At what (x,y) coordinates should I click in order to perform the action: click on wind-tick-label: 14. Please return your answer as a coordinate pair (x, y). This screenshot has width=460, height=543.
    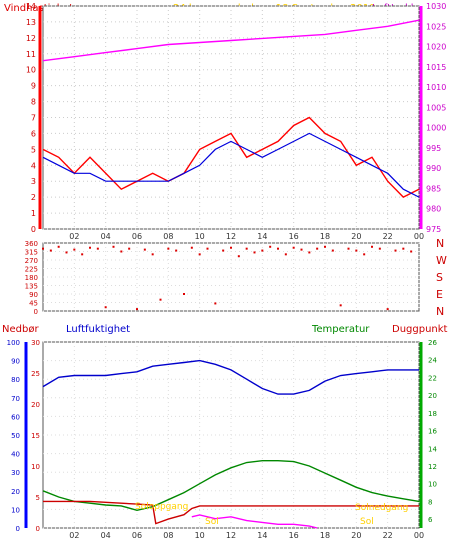
    Looking at the image, I should click on (31, 6).